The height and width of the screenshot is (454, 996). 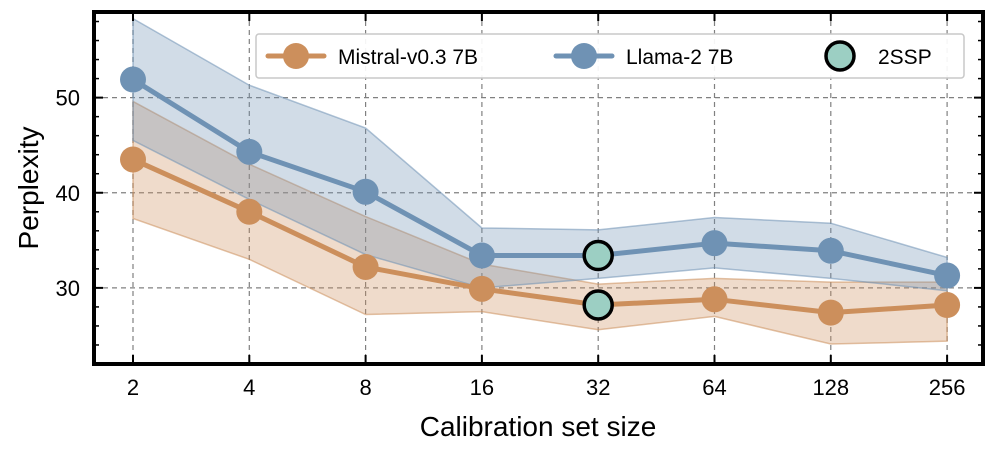 What do you see at coordinates (249, 151) in the screenshot?
I see `point-series-1-x4` at bounding box center [249, 151].